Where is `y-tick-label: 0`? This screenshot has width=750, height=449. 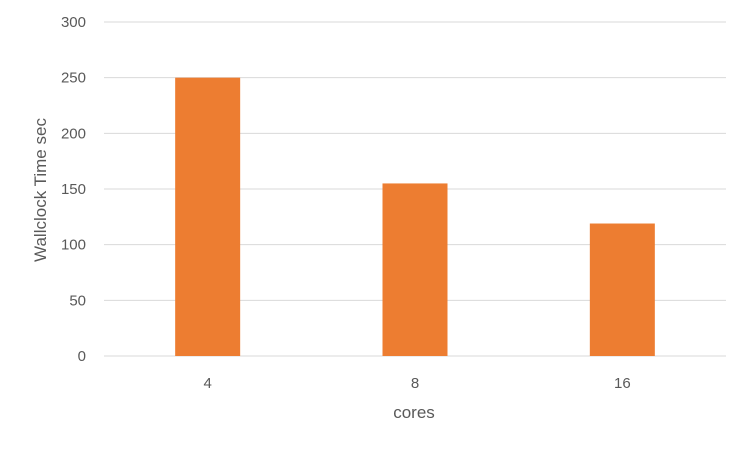 y-tick-label: 0 is located at coordinates (82, 356).